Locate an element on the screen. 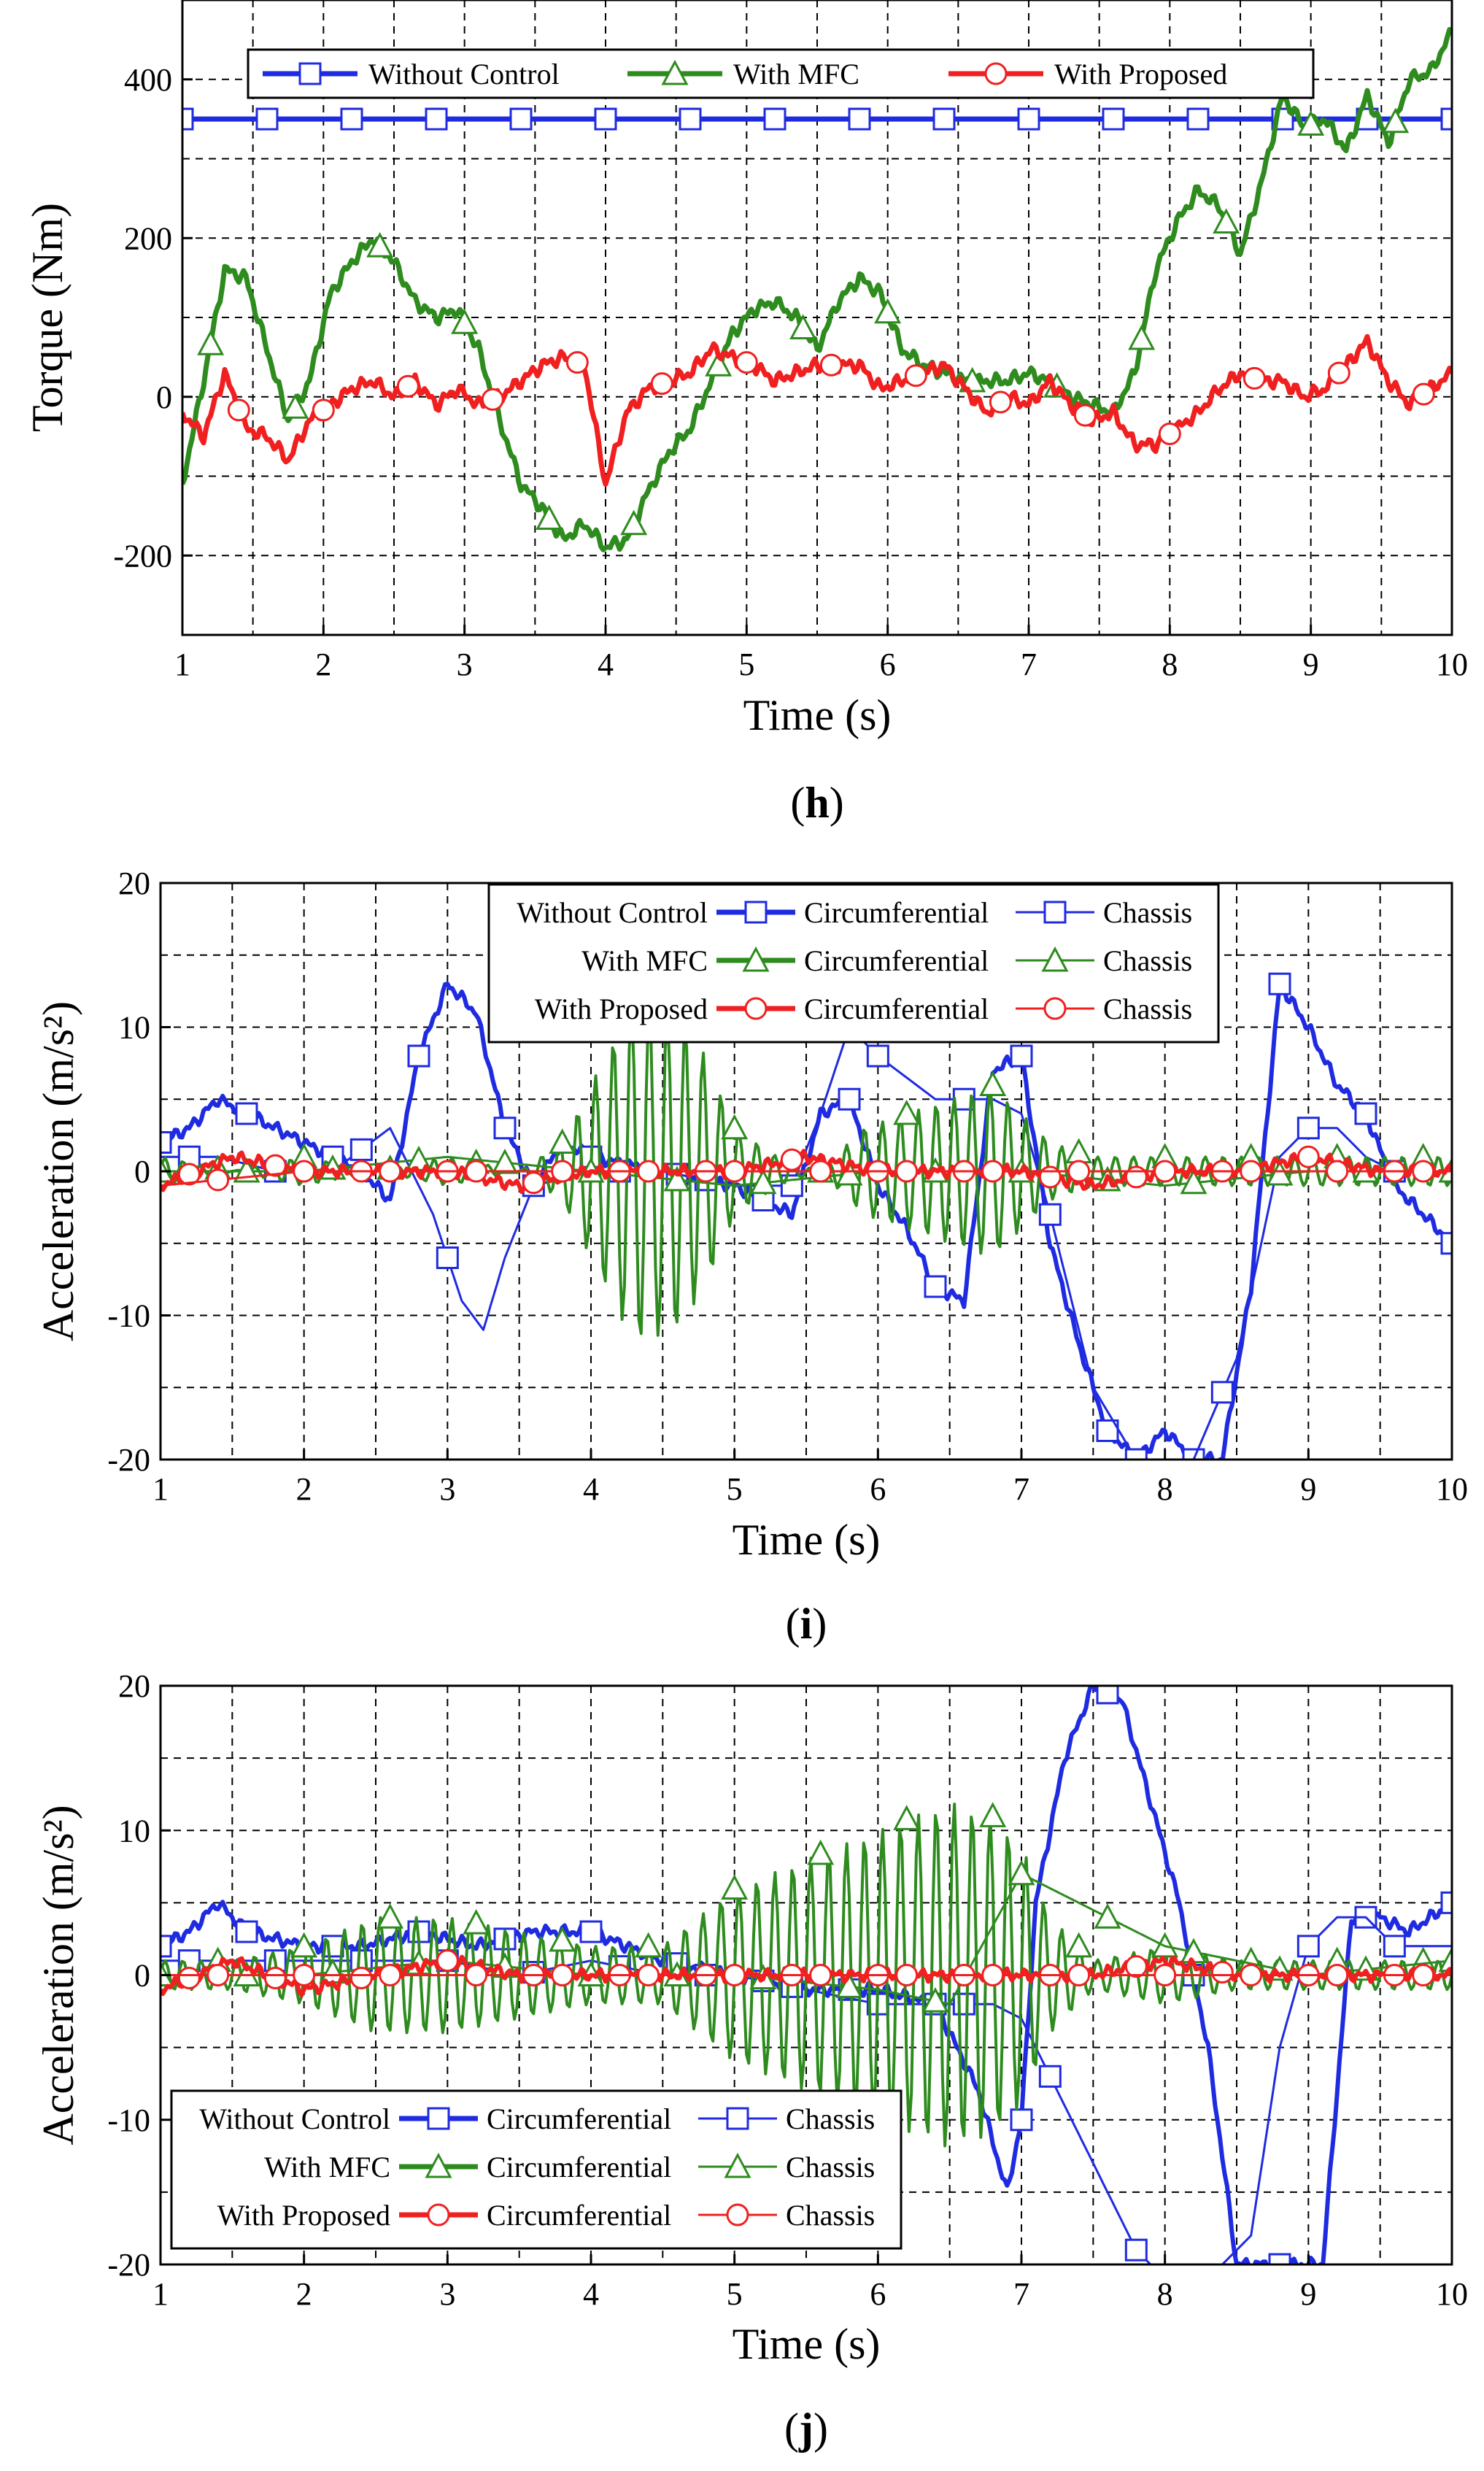 The width and height of the screenshot is (1484, 2471). y-axis-title: Acceleration (m/s²) is located at coordinates (58, 1171).